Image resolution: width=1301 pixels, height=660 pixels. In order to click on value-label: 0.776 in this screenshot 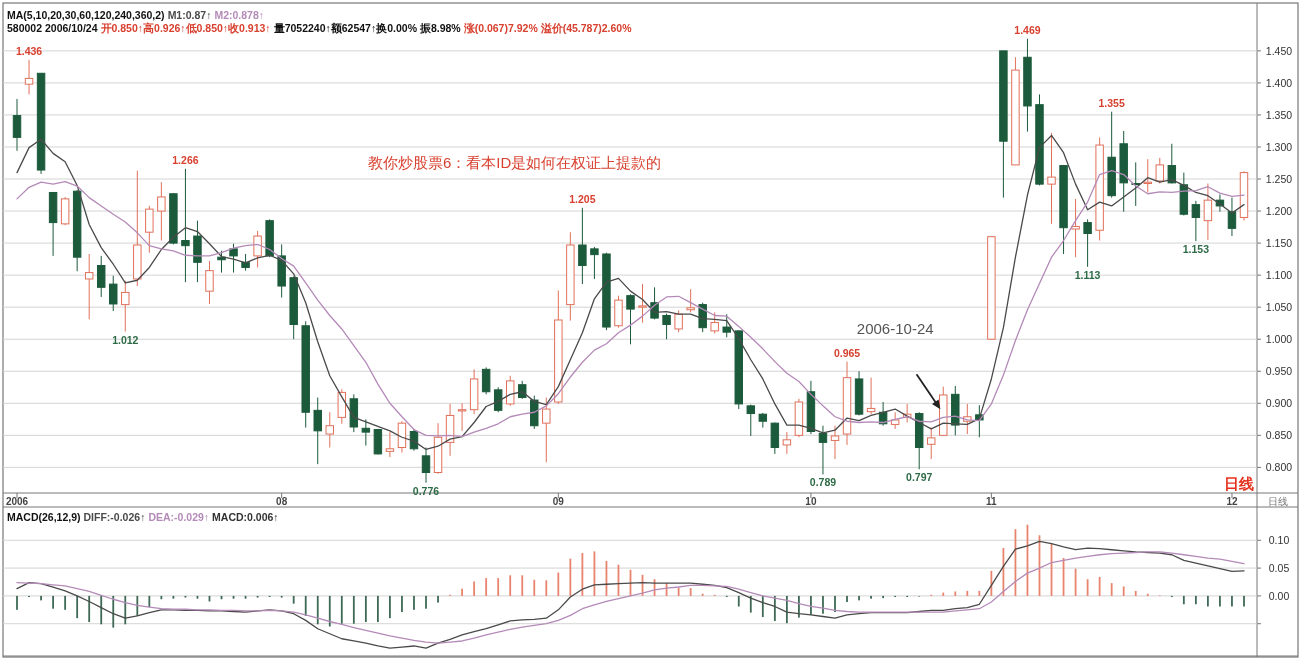, I will do `click(426, 490)`.